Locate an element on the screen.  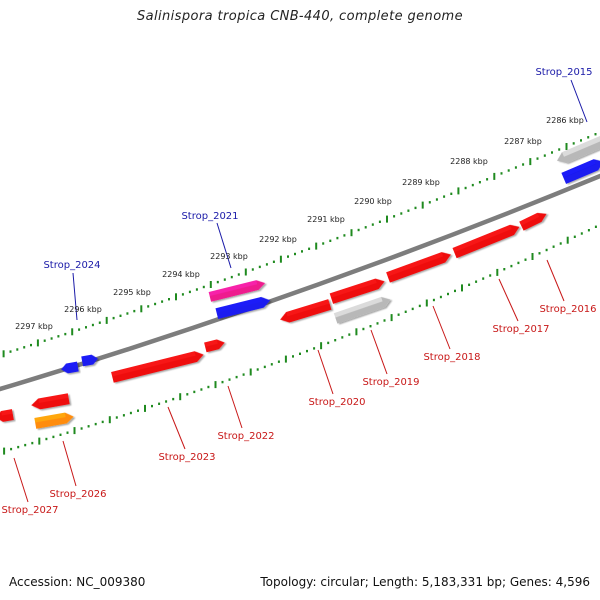
gene-label: Strop_2026 is located at coordinates (77, 494).